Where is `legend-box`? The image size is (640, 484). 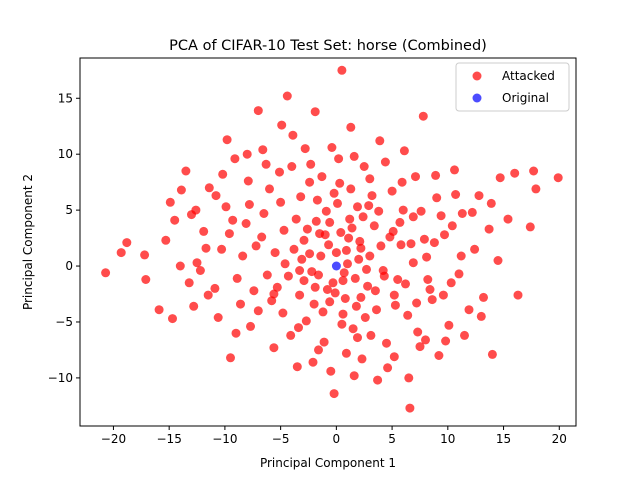 legend-box is located at coordinates (512, 87).